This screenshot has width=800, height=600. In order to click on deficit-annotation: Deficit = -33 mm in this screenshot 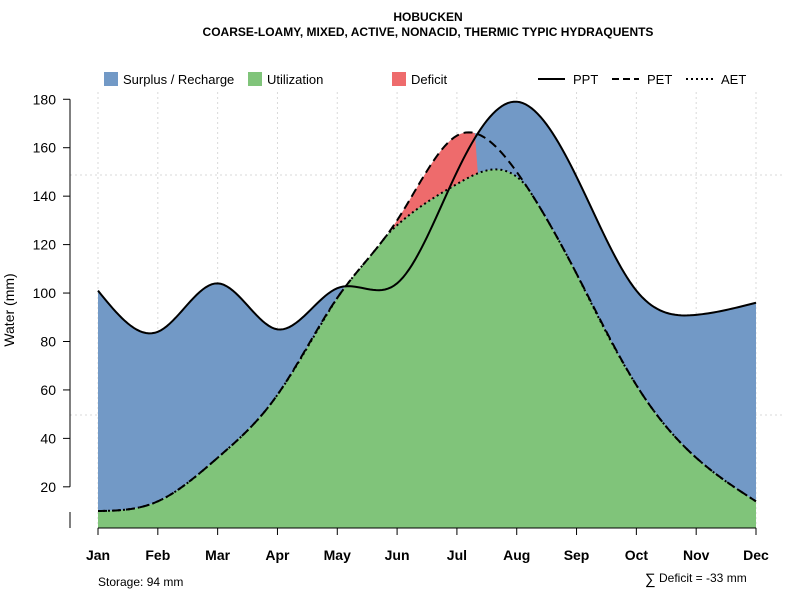, I will do `click(703, 578)`.